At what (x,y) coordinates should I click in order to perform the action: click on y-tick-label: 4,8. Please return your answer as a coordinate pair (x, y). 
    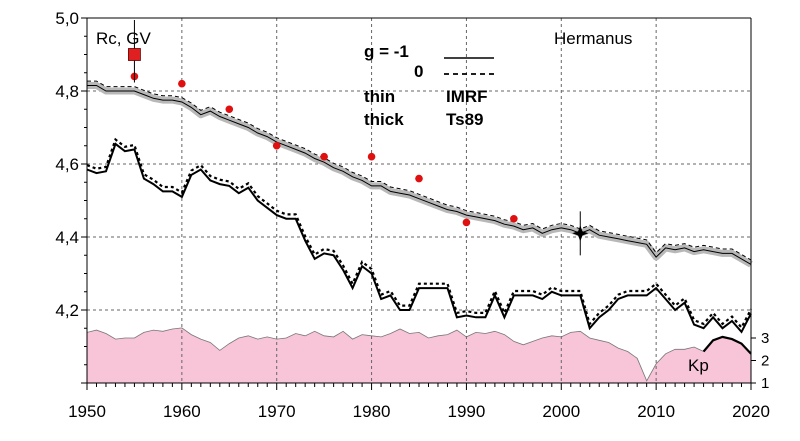
    Looking at the image, I should click on (67, 91).